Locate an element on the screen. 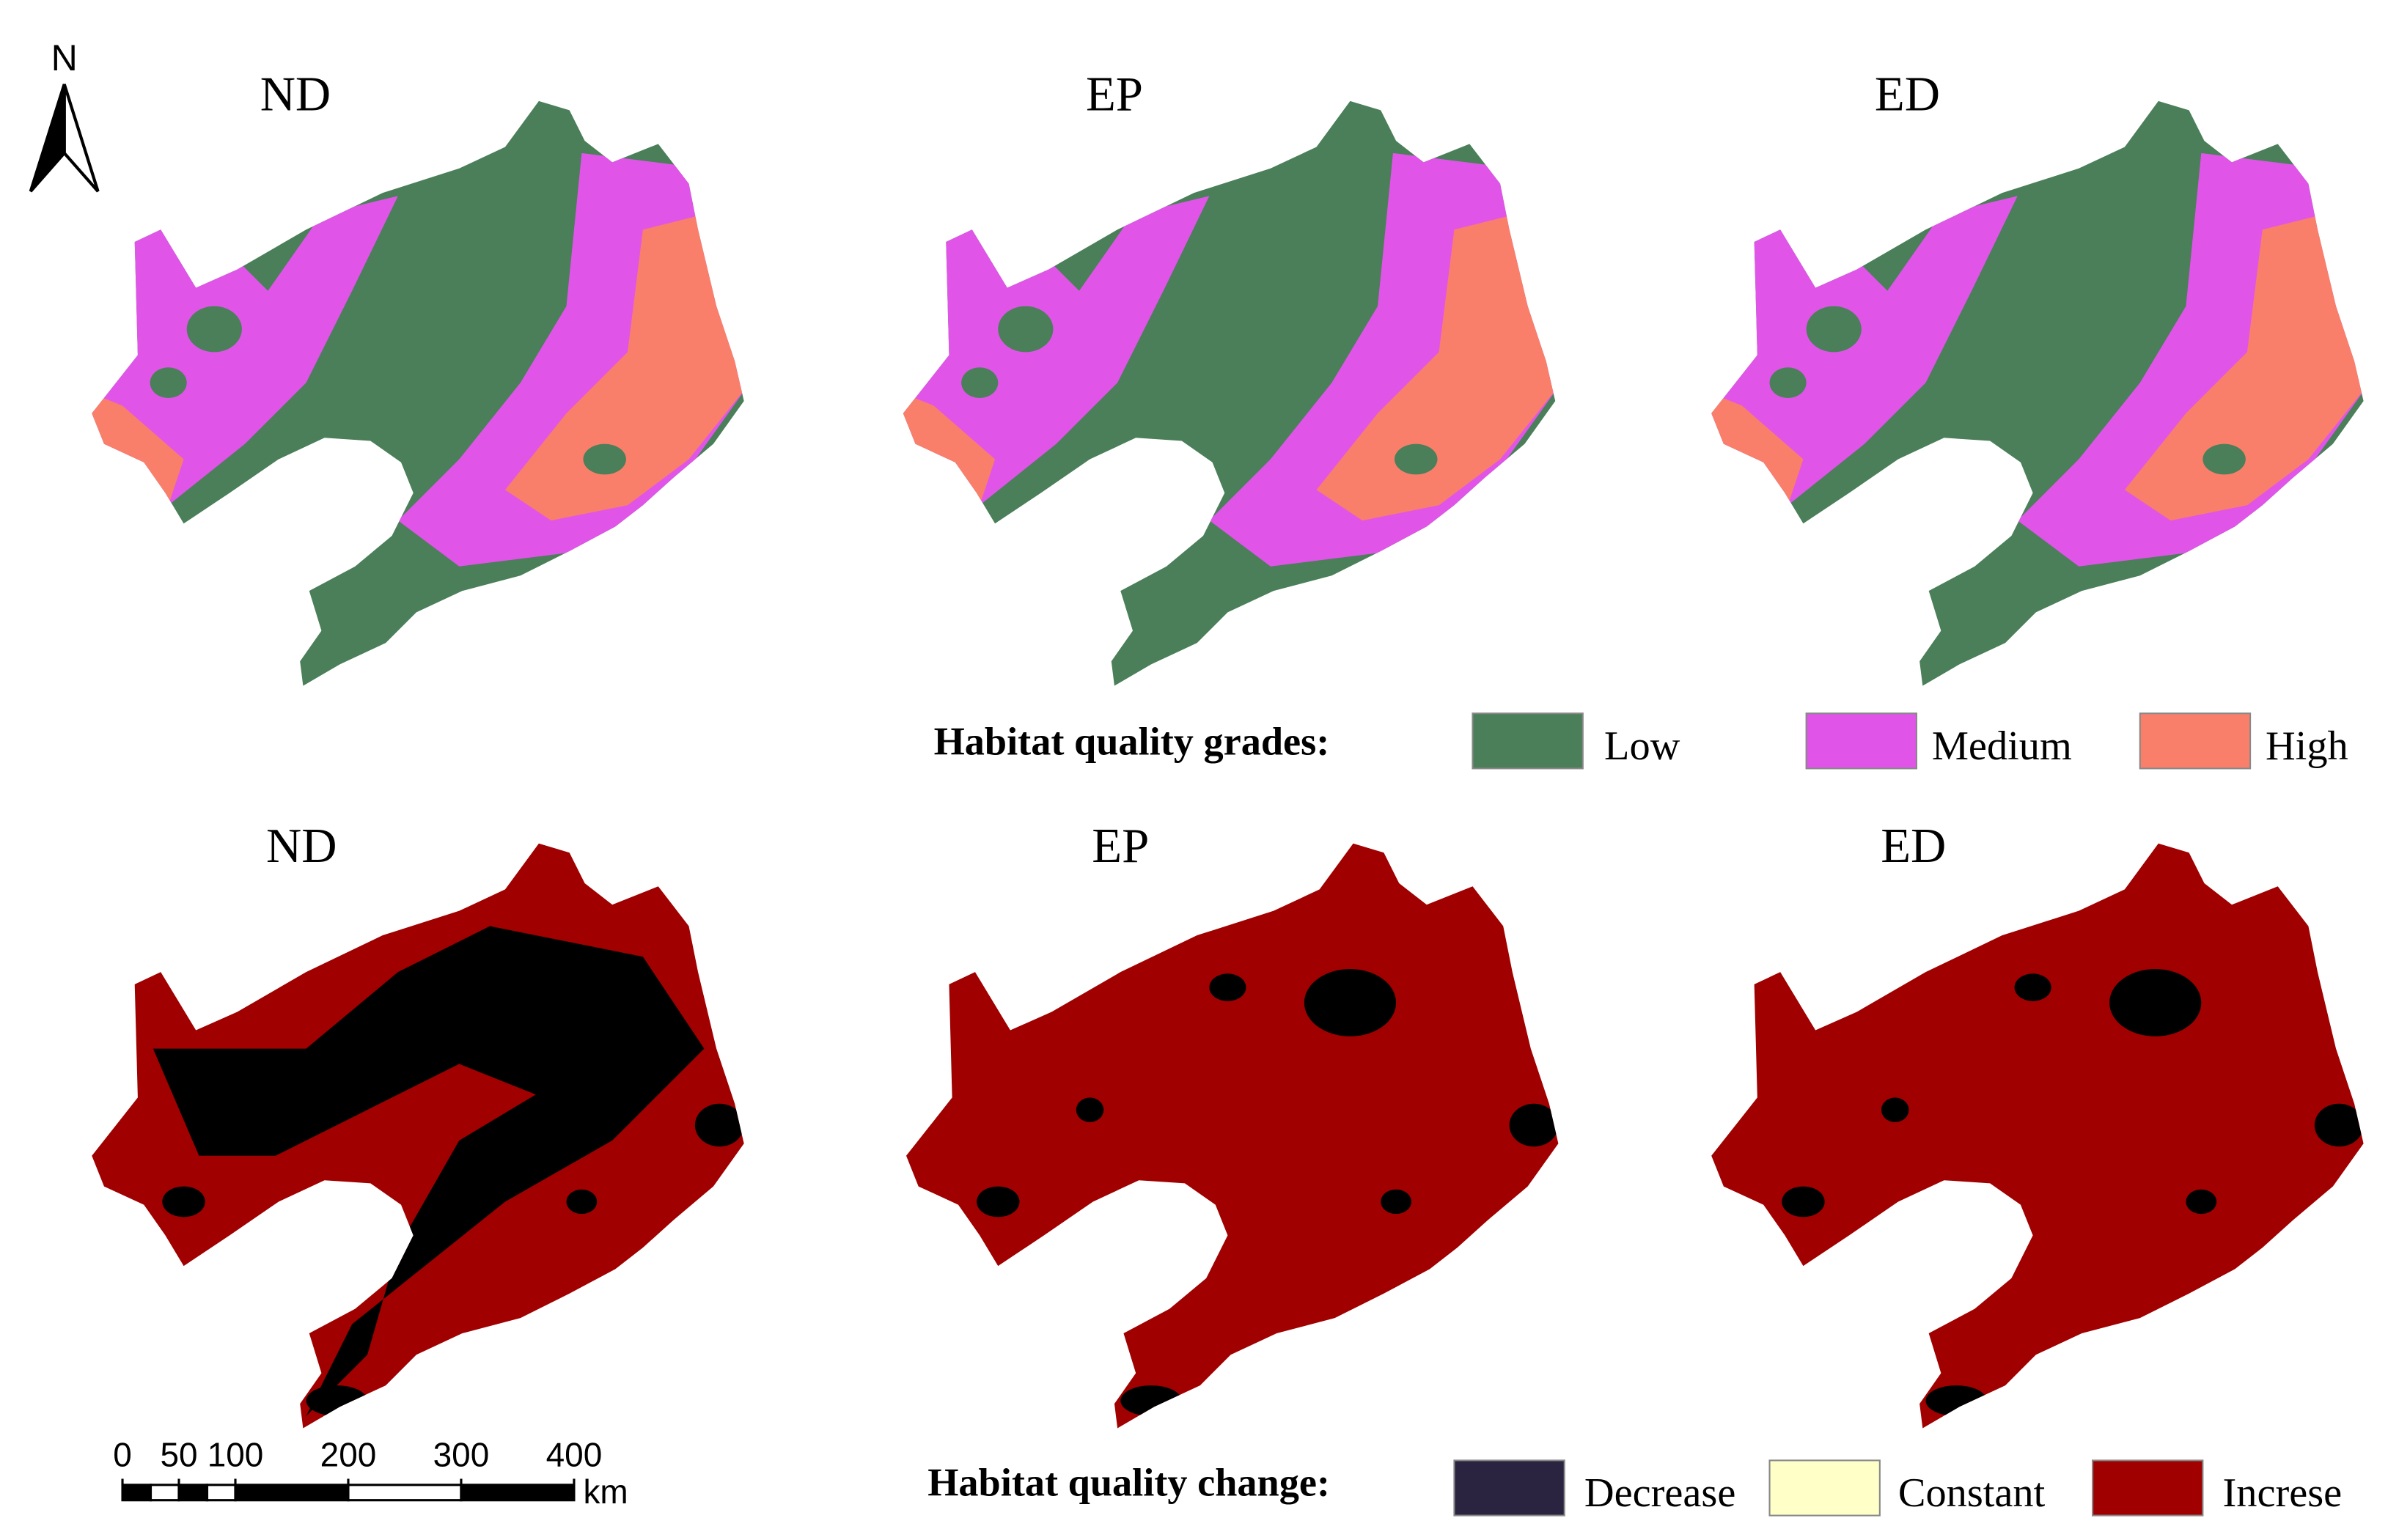 Image resolution: width=2388 pixels, height=1540 pixels. legend: Habitat quality grades: Low Medium High is located at coordinates (1641, 741).